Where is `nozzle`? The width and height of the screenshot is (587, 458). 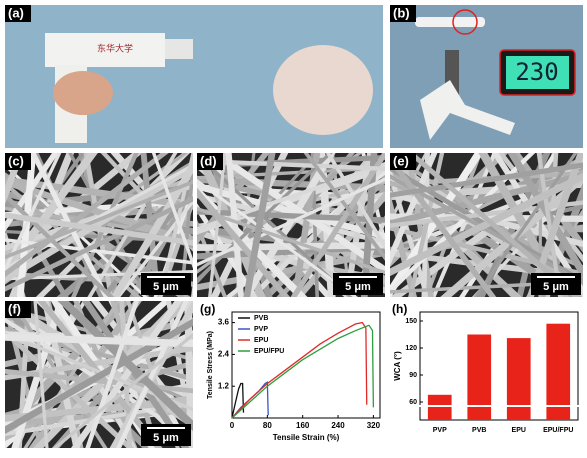
nozzle is located at coordinates (179, 49).